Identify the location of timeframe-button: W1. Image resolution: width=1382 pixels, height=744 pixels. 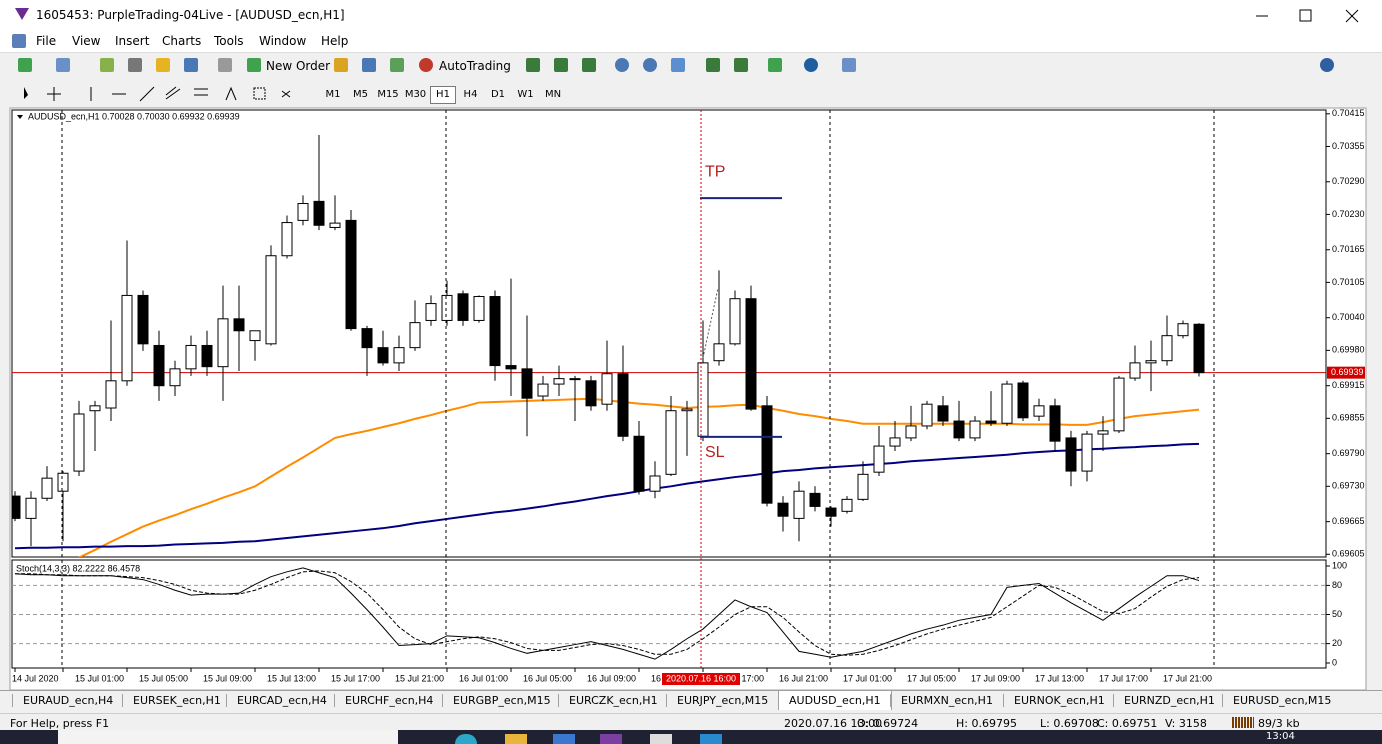
(525, 94).